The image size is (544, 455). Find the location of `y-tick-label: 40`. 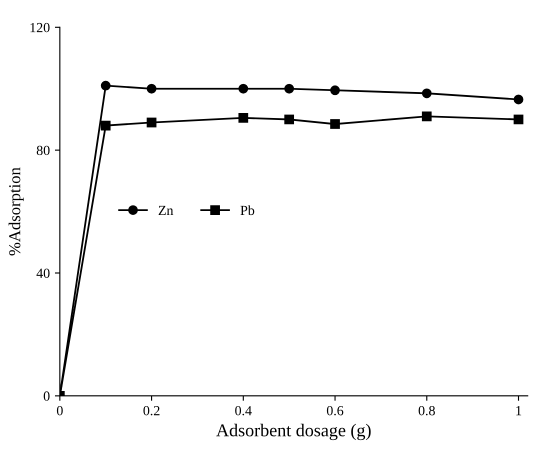

y-tick-label: 40 is located at coordinates (43, 273).